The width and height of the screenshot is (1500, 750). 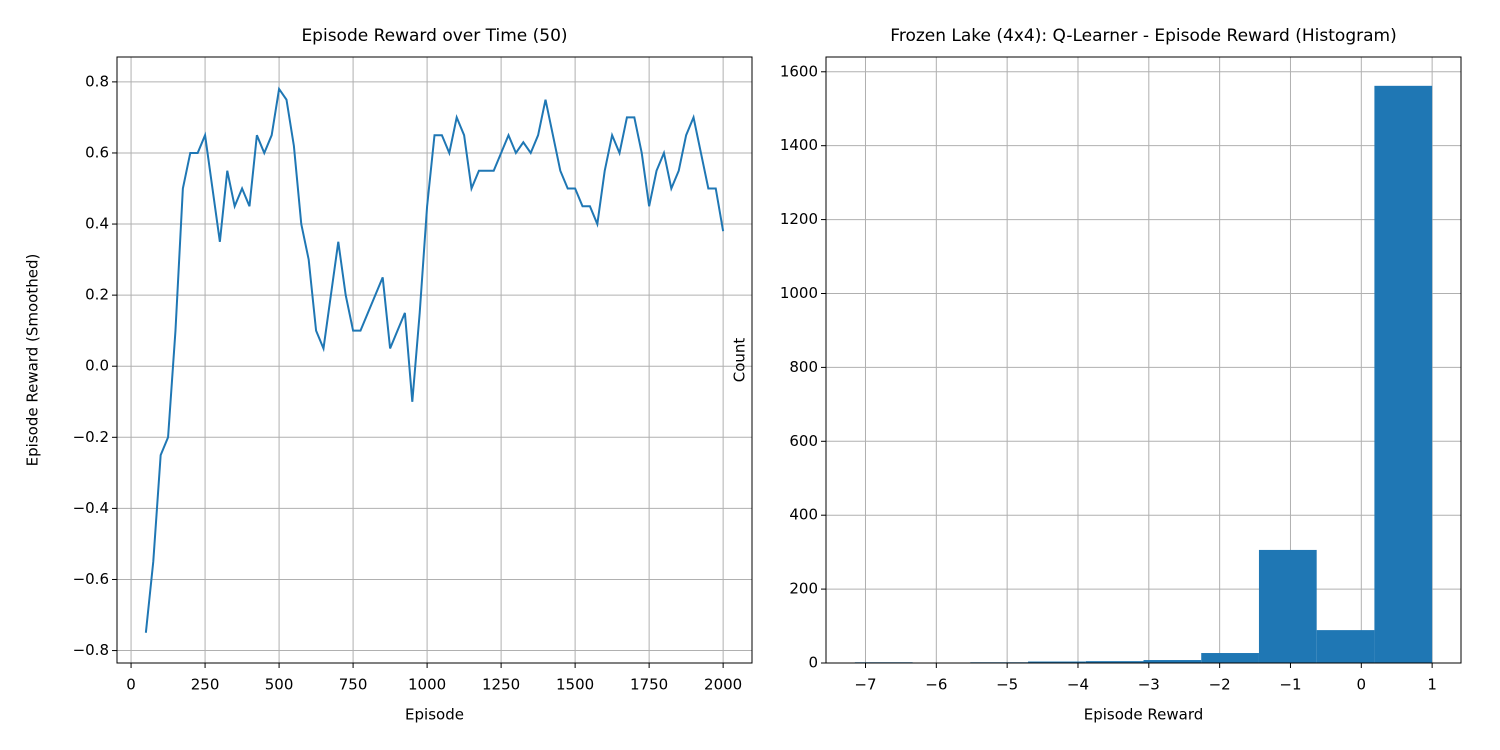 I want to click on x-tick-label: −6, so click(x=936, y=685).